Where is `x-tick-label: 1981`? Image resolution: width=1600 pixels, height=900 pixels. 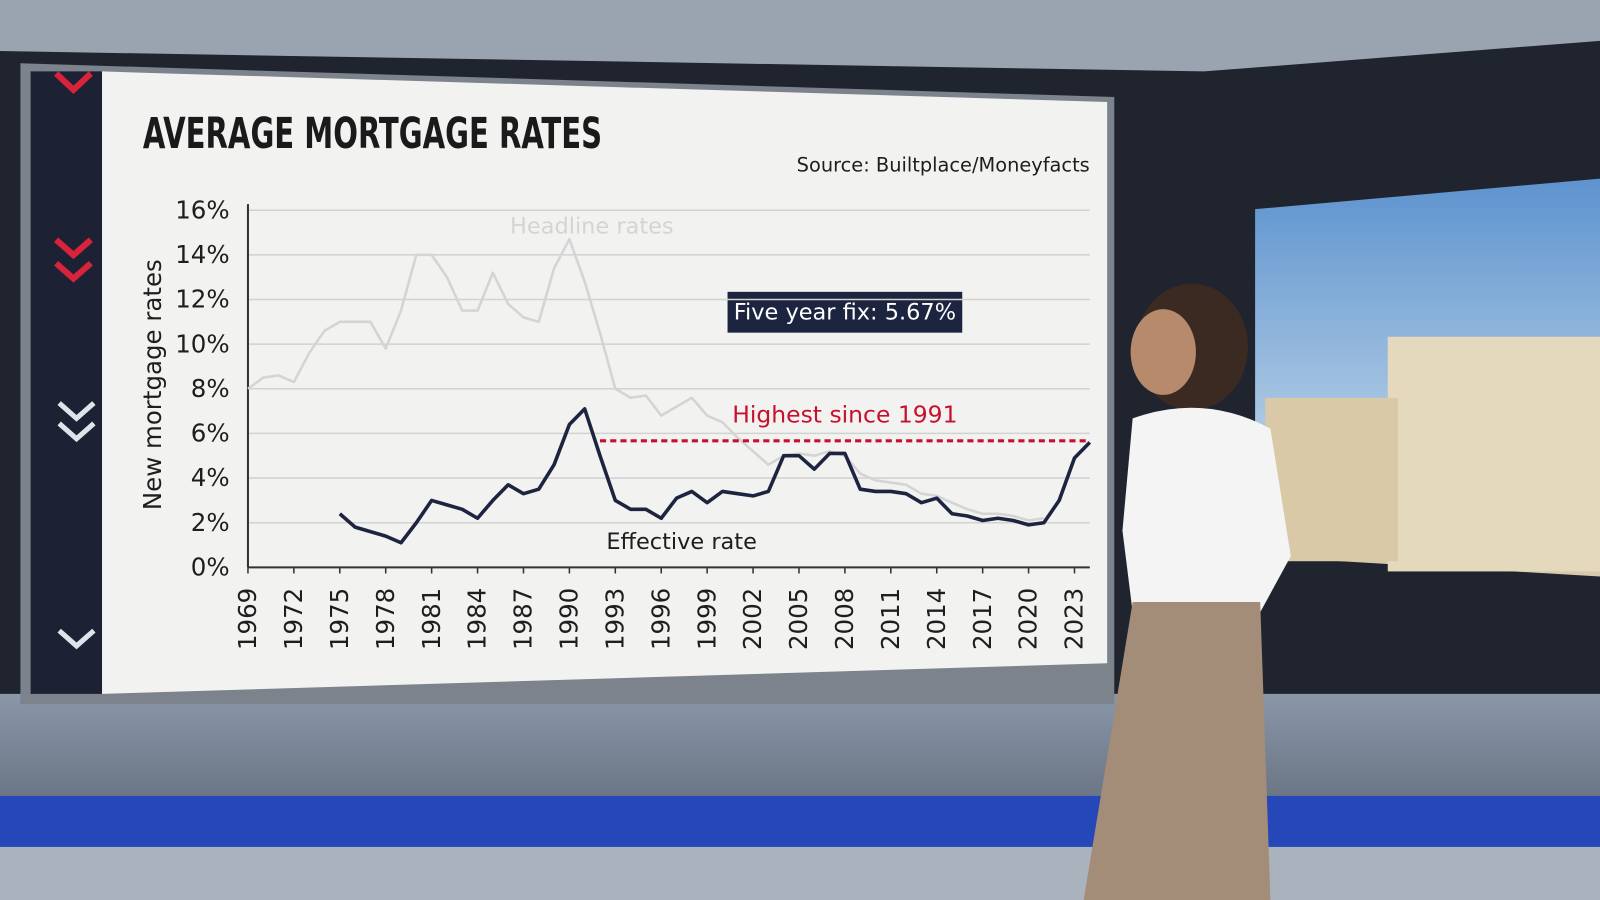 x-tick-label: 1981 is located at coordinates (431, 619).